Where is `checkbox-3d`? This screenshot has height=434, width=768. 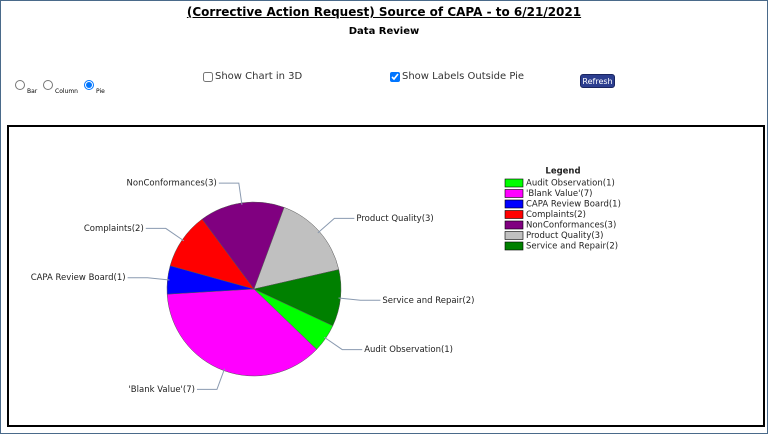 checkbox-3d is located at coordinates (208, 77).